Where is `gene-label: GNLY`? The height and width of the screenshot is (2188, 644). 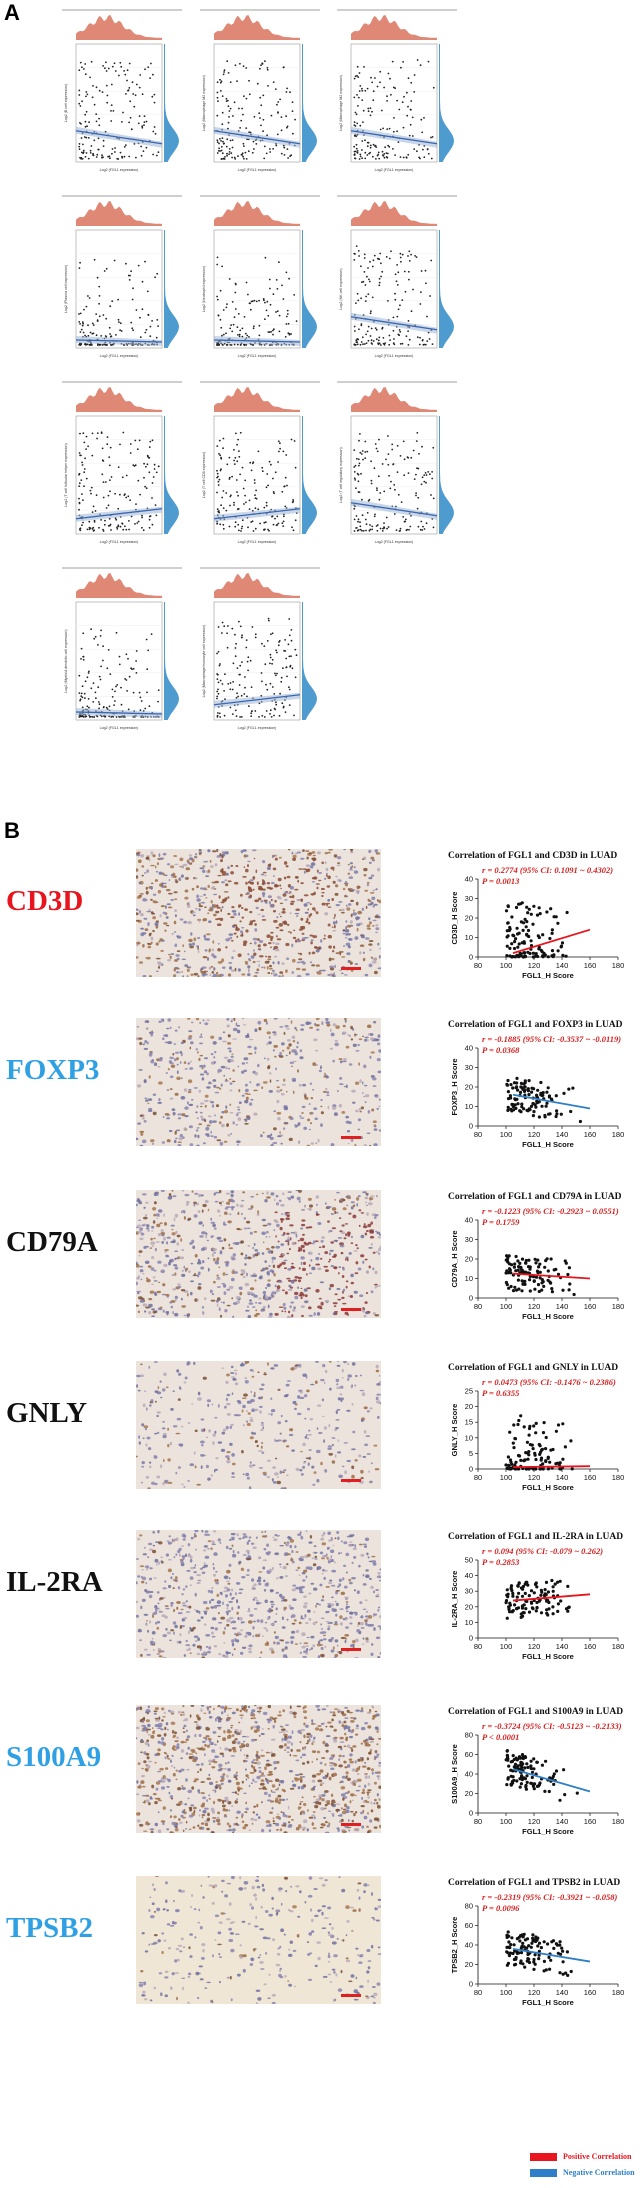 gene-label: GNLY is located at coordinates (47, 1413).